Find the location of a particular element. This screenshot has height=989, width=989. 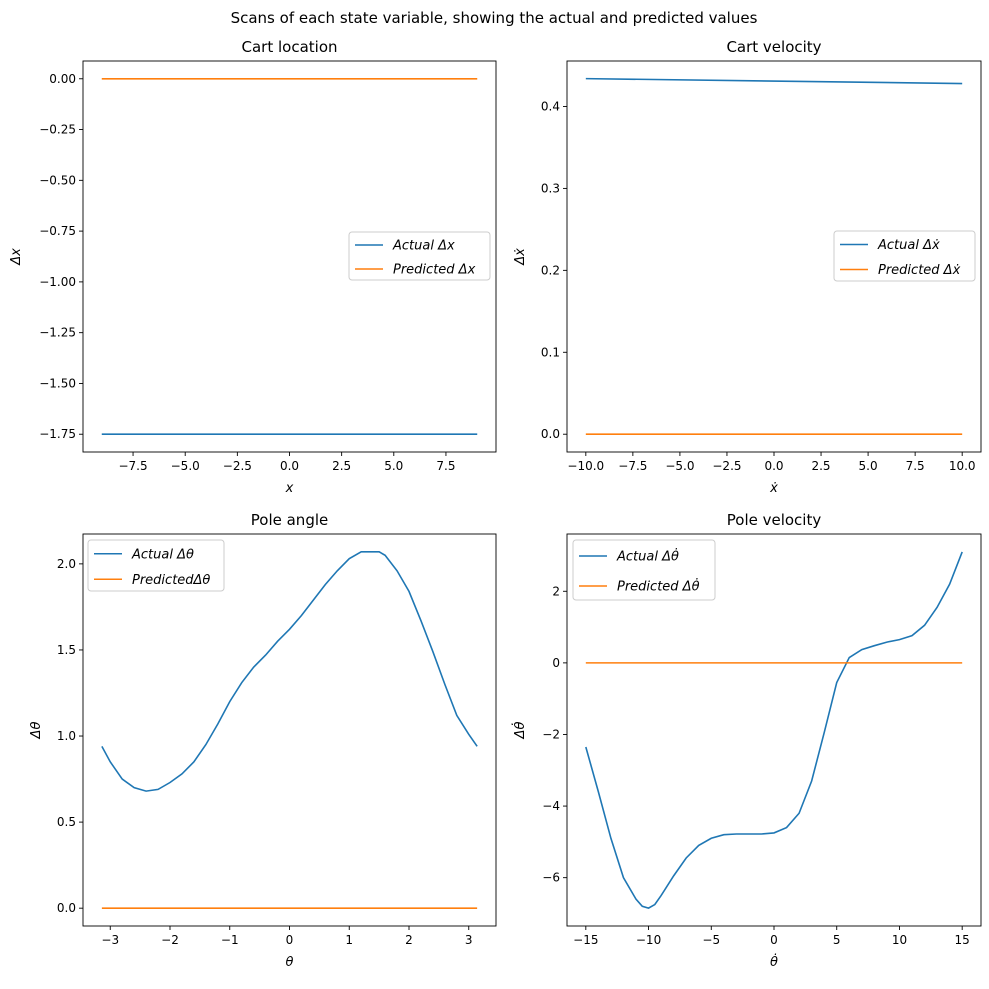

x-tick-label: −1 is located at coordinates (230, 940).